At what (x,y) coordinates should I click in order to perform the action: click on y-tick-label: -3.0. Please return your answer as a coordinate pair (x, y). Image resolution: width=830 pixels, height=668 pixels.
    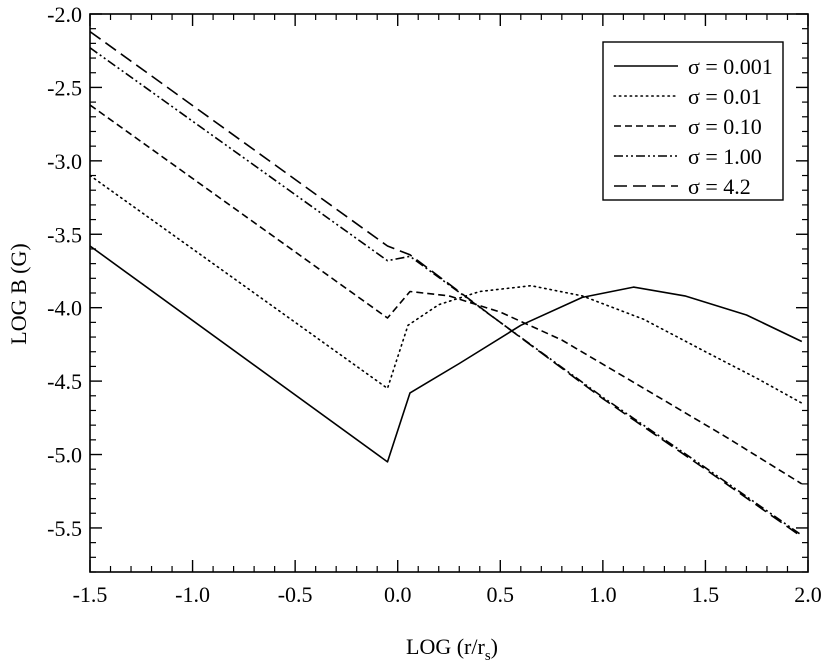
    Looking at the image, I should click on (64, 161).